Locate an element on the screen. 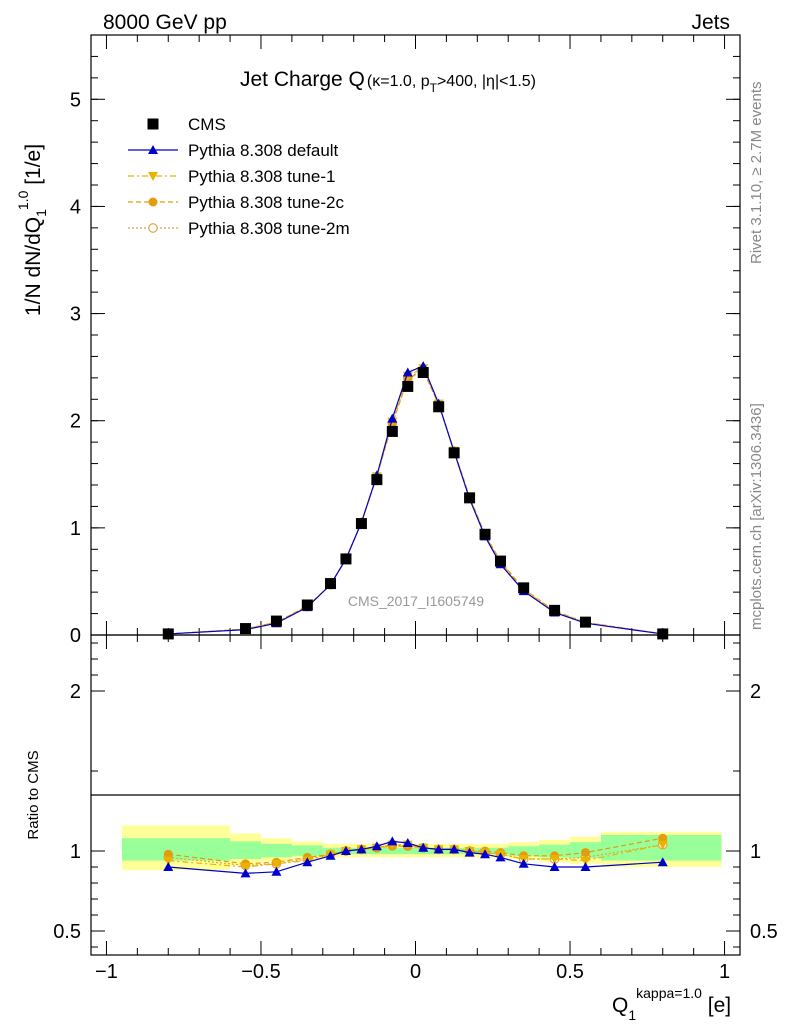  ratio-uncertainty-bands is located at coordinates (421, 848).